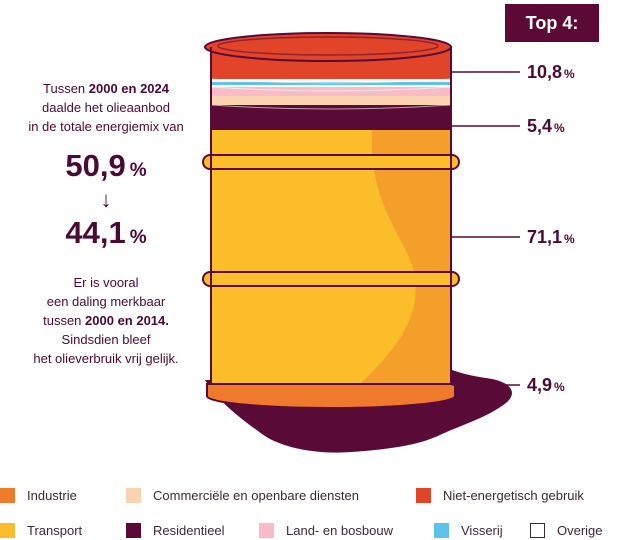  I want to click on legend-swatch-niet-energetisch, so click(423, 495).